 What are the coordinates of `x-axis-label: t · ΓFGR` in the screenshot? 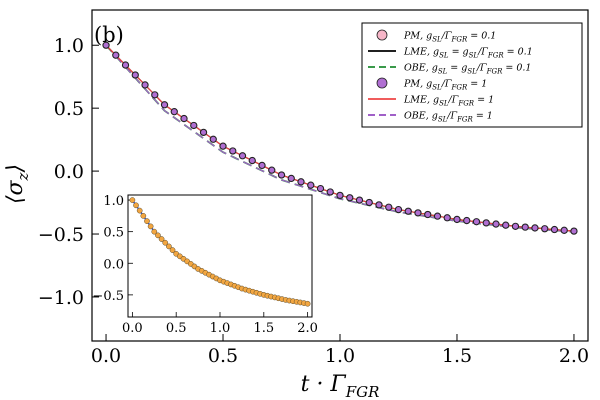 It's located at (340, 386).